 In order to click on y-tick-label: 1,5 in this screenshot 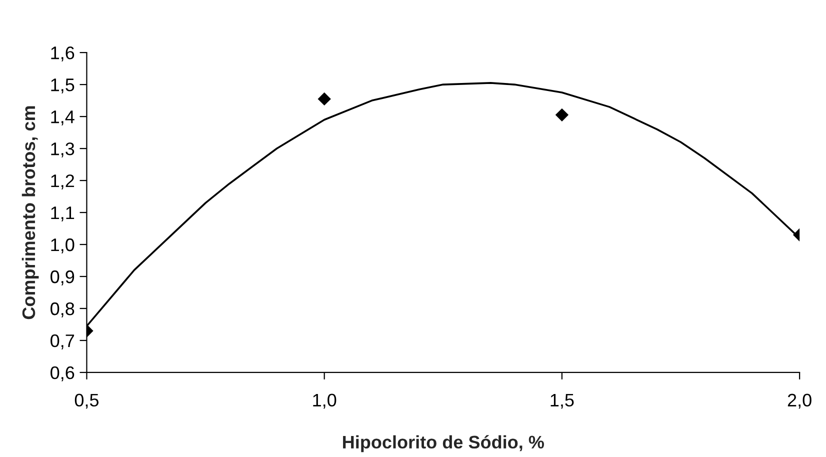, I will do `click(62, 86)`.